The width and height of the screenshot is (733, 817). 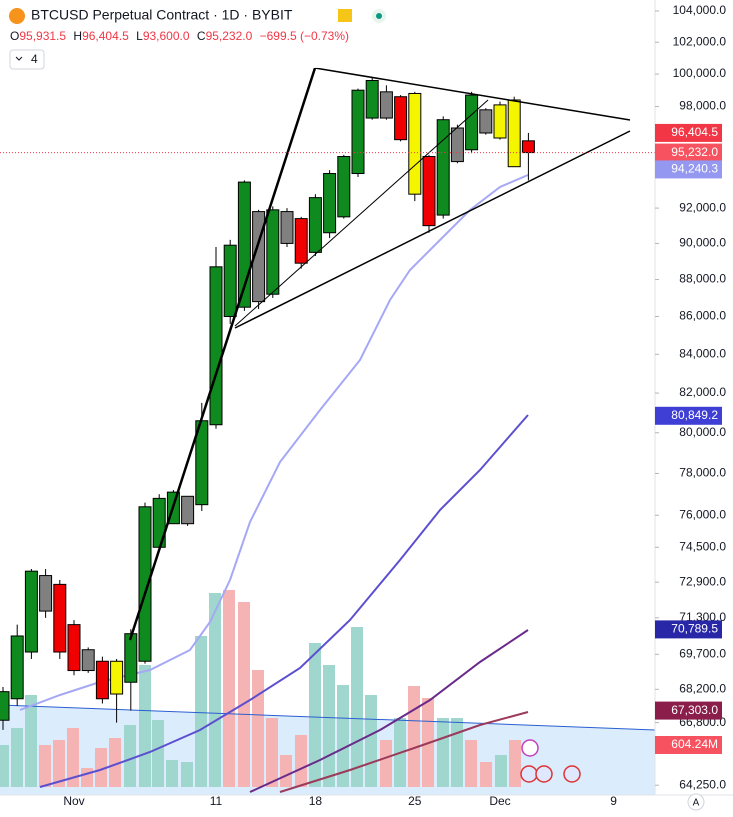 What do you see at coordinates (694, 152) in the screenshot?
I see `price-label: 95,232.0` at bounding box center [694, 152].